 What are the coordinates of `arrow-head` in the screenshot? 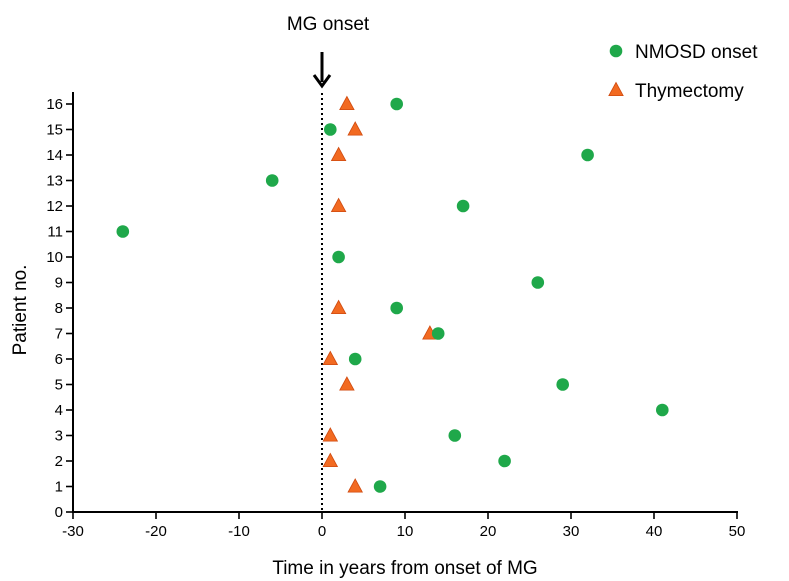 It's located at (322, 81).